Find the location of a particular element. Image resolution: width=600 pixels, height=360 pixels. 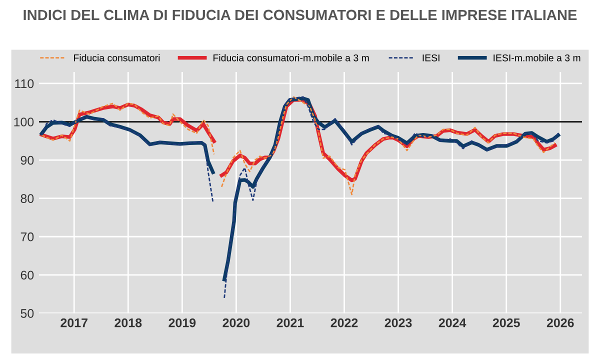

x-tick-label: 2017 is located at coordinates (74, 323).